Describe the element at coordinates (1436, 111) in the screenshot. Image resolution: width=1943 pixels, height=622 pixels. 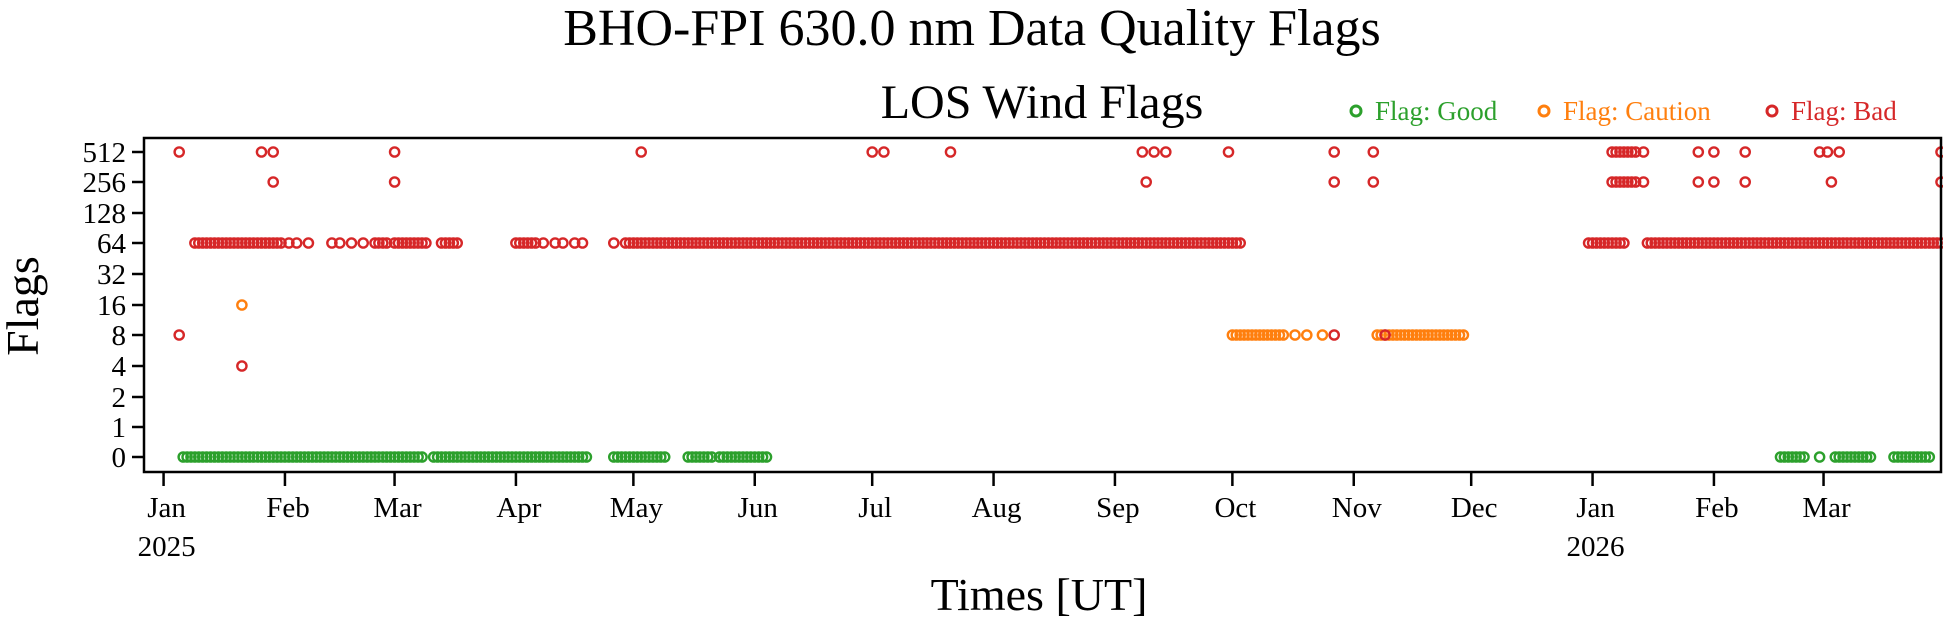
I see `legend-label: Flag: Good` at that location.